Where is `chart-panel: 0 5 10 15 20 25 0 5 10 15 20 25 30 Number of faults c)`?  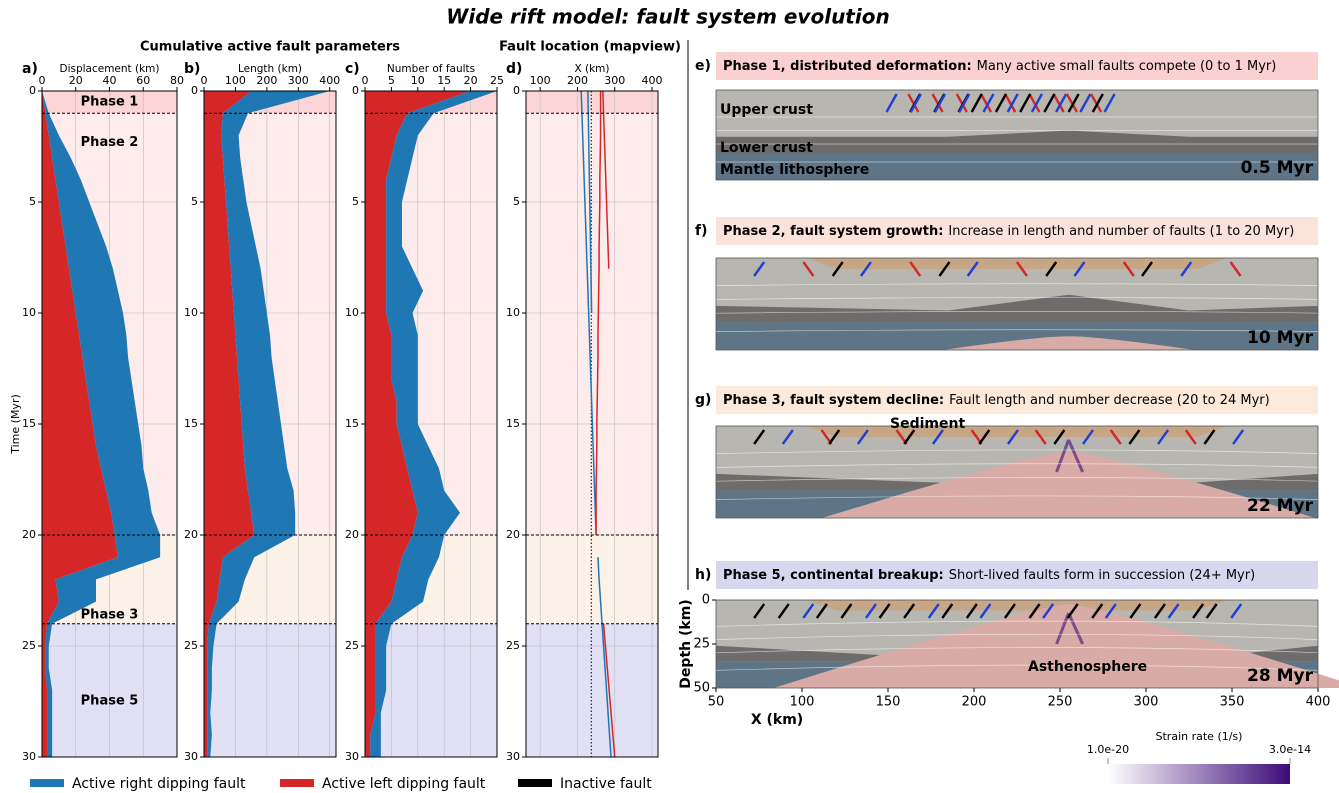 chart-panel: 0 5 10 15 20 25 0 5 10 15 20 25 30 Number of faults c) is located at coordinates (424, 412).